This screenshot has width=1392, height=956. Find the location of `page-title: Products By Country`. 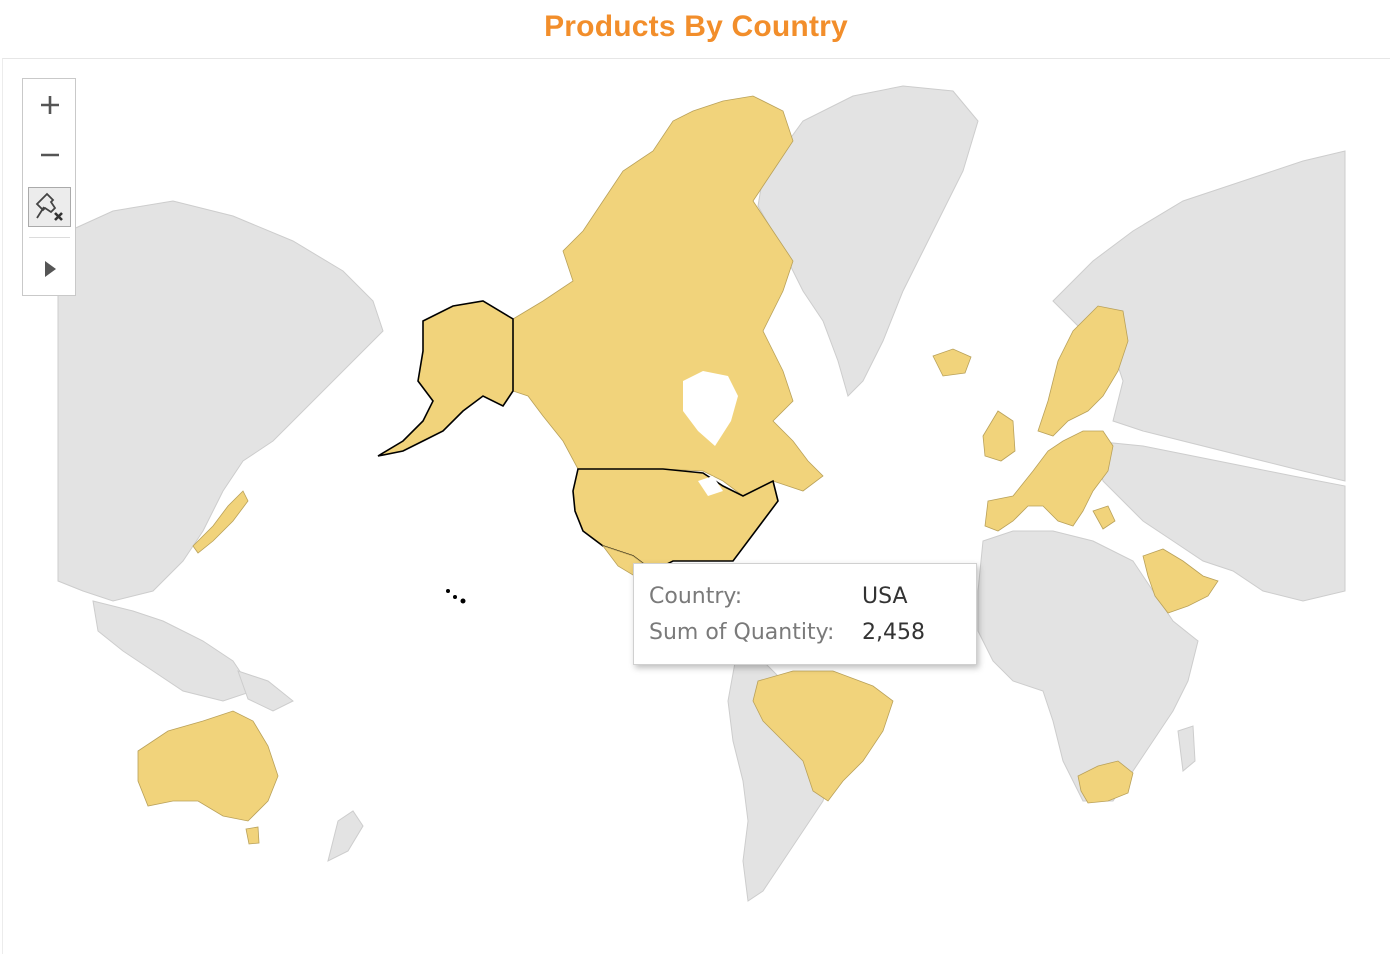

page-title: Products By Country is located at coordinates (696, 26).